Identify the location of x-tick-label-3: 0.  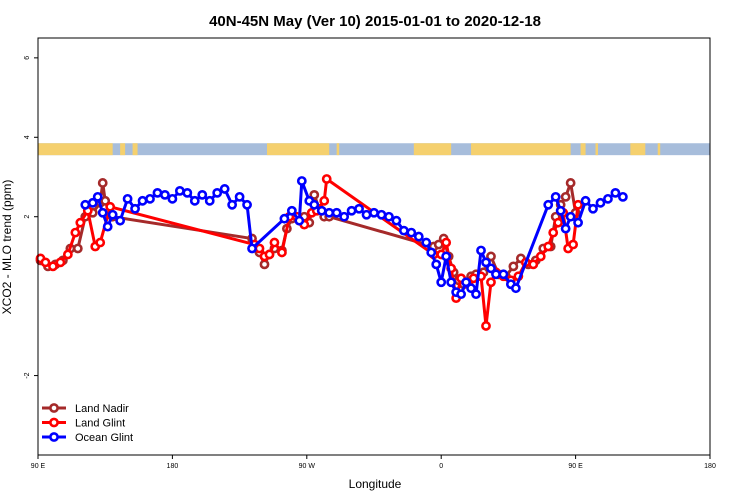
(441, 466).